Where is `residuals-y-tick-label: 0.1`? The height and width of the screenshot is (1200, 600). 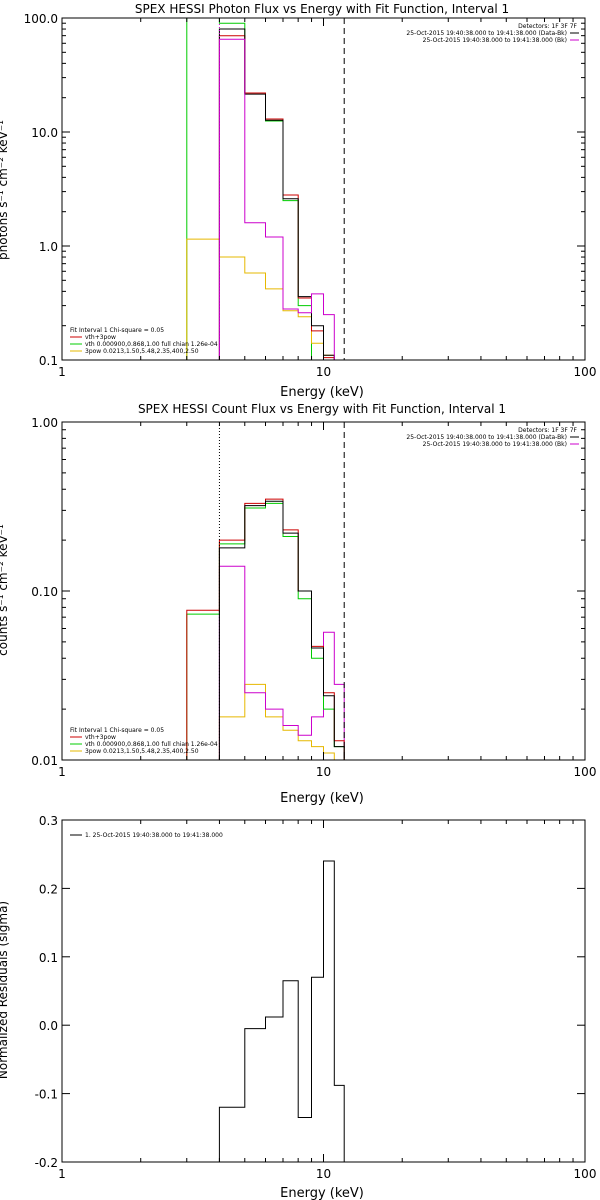 residuals-y-tick-label: 0.1 is located at coordinates (48, 958).